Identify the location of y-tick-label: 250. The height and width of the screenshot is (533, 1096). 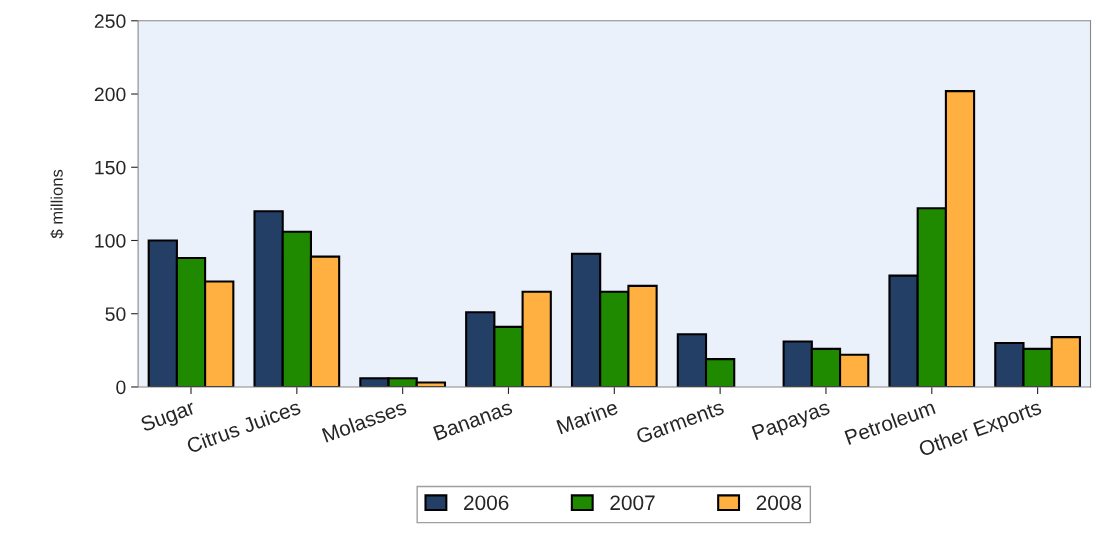
(110, 21).